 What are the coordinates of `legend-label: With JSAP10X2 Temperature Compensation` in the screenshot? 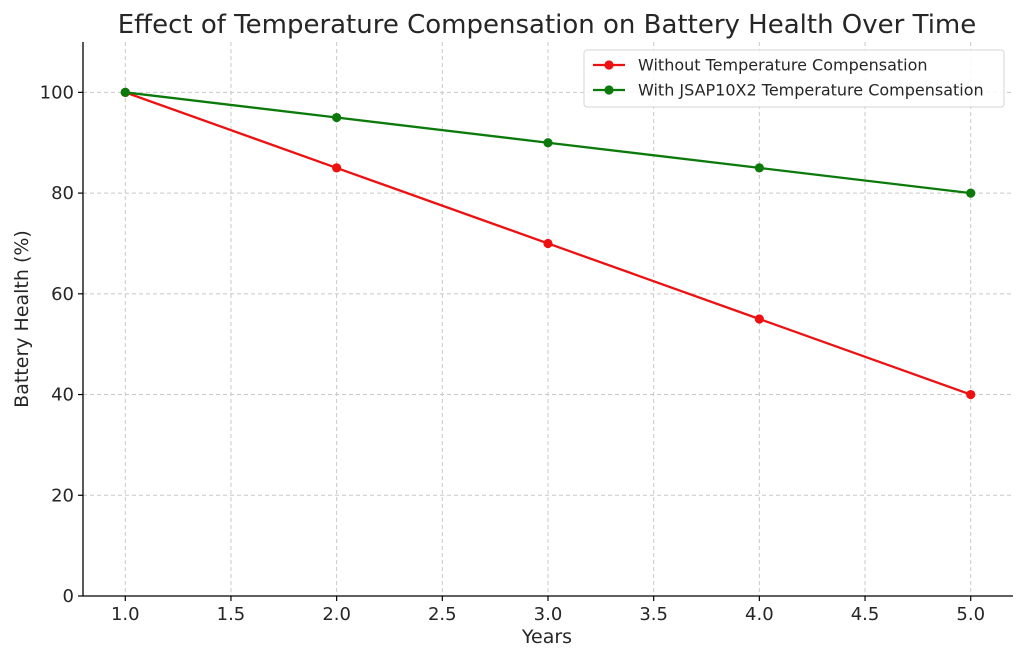 It's located at (811, 90).